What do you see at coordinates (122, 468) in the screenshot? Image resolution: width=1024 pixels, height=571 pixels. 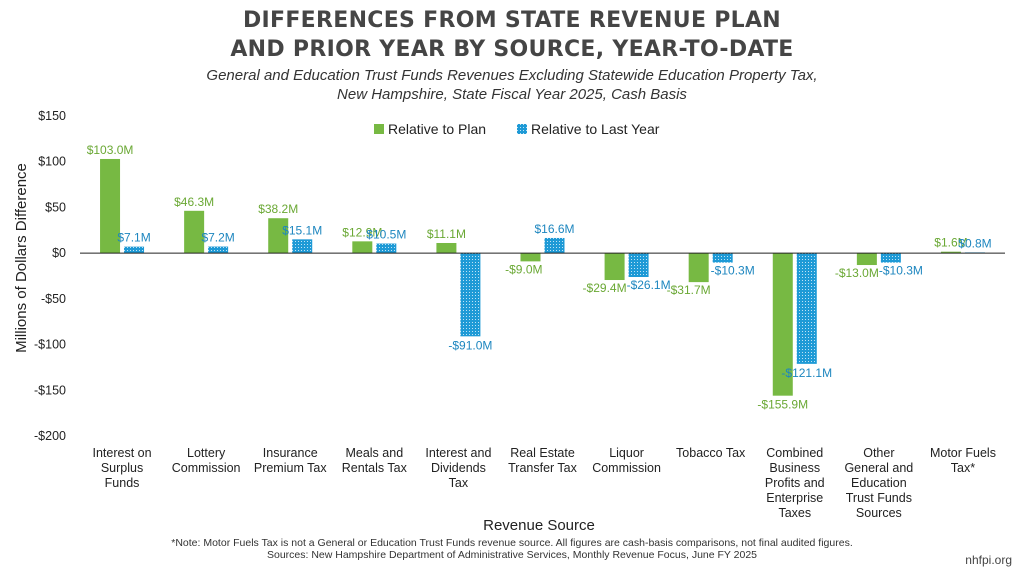 I see `category-label: Surplus` at bounding box center [122, 468].